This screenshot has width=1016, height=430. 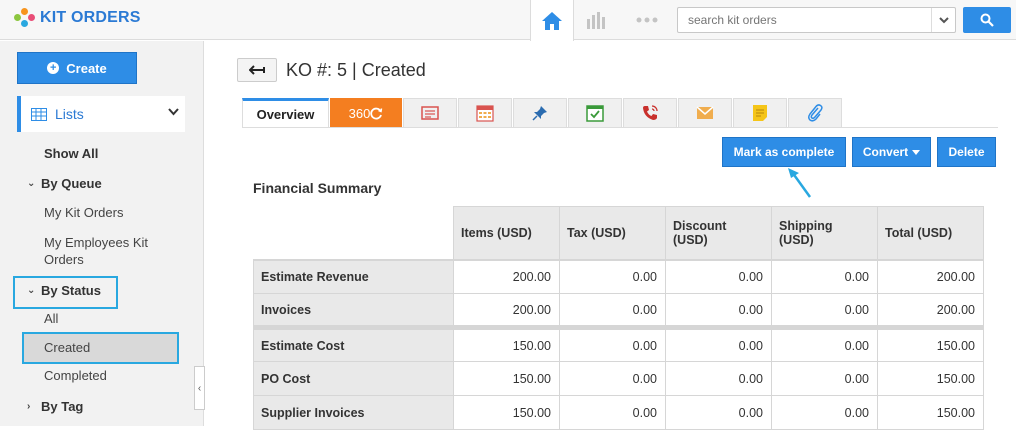 I want to click on detail-tabs: Overview 360, so click(x=542, y=113).